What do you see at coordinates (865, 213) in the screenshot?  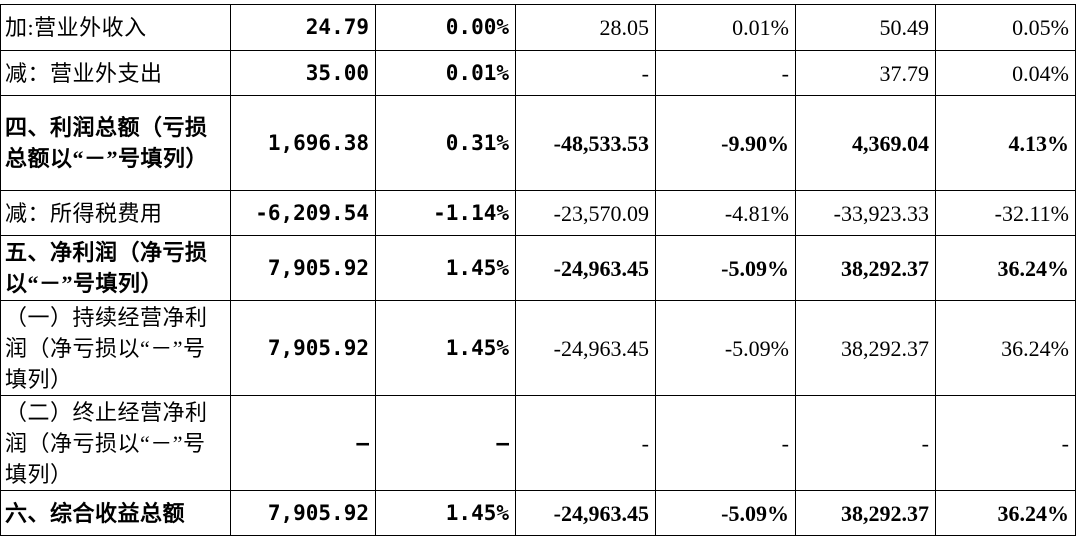 I see `cell-value: -33,923.33` at bounding box center [865, 213].